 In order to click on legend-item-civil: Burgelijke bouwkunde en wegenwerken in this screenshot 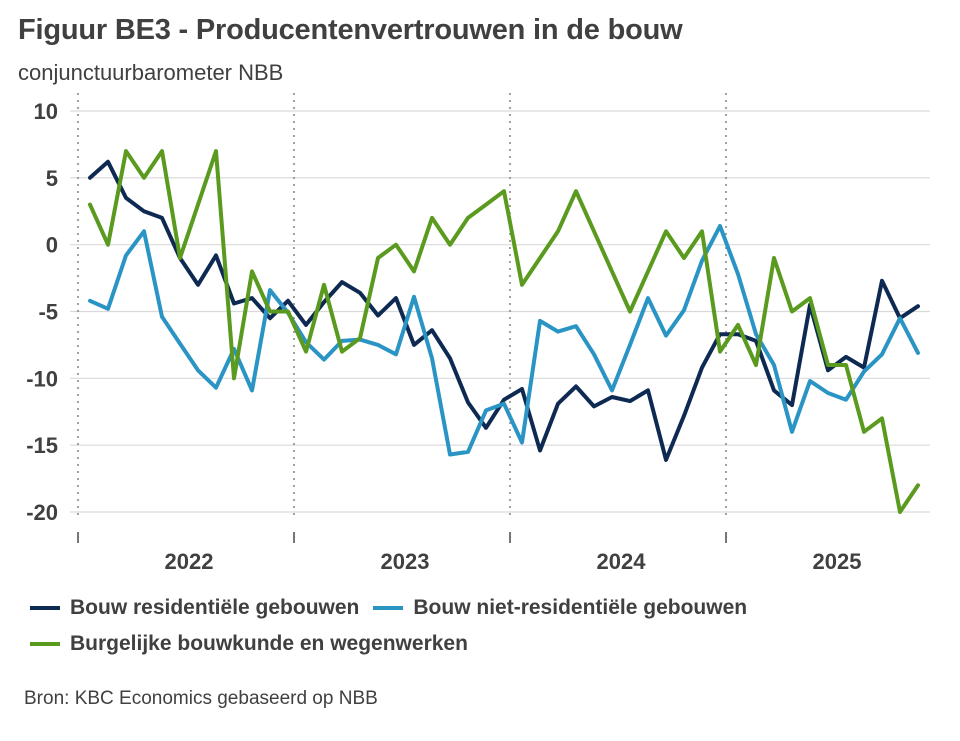, I will do `click(249, 644)`.